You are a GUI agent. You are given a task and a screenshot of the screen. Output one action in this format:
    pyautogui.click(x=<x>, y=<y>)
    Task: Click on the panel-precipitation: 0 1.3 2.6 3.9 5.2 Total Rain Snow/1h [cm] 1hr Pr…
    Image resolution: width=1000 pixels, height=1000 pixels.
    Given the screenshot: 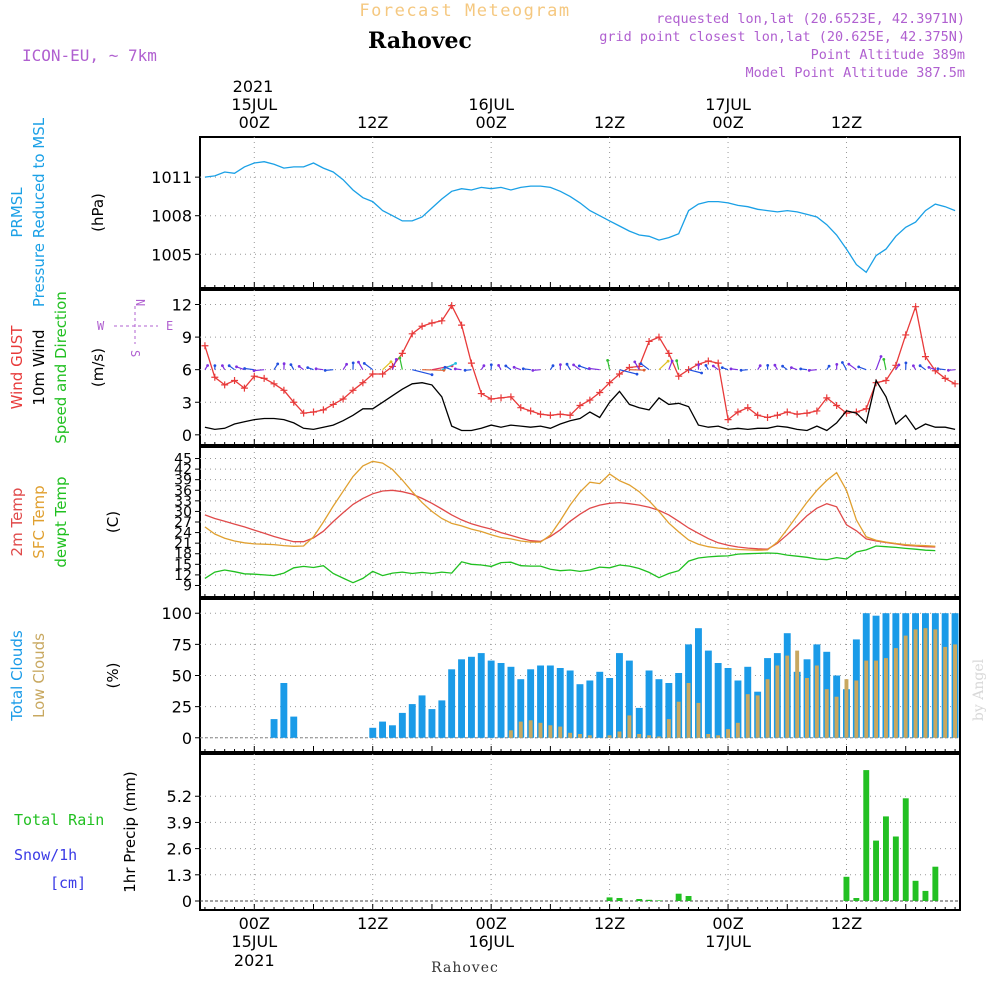 What is the action you would take?
    pyautogui.click(x=487, y=832)
    